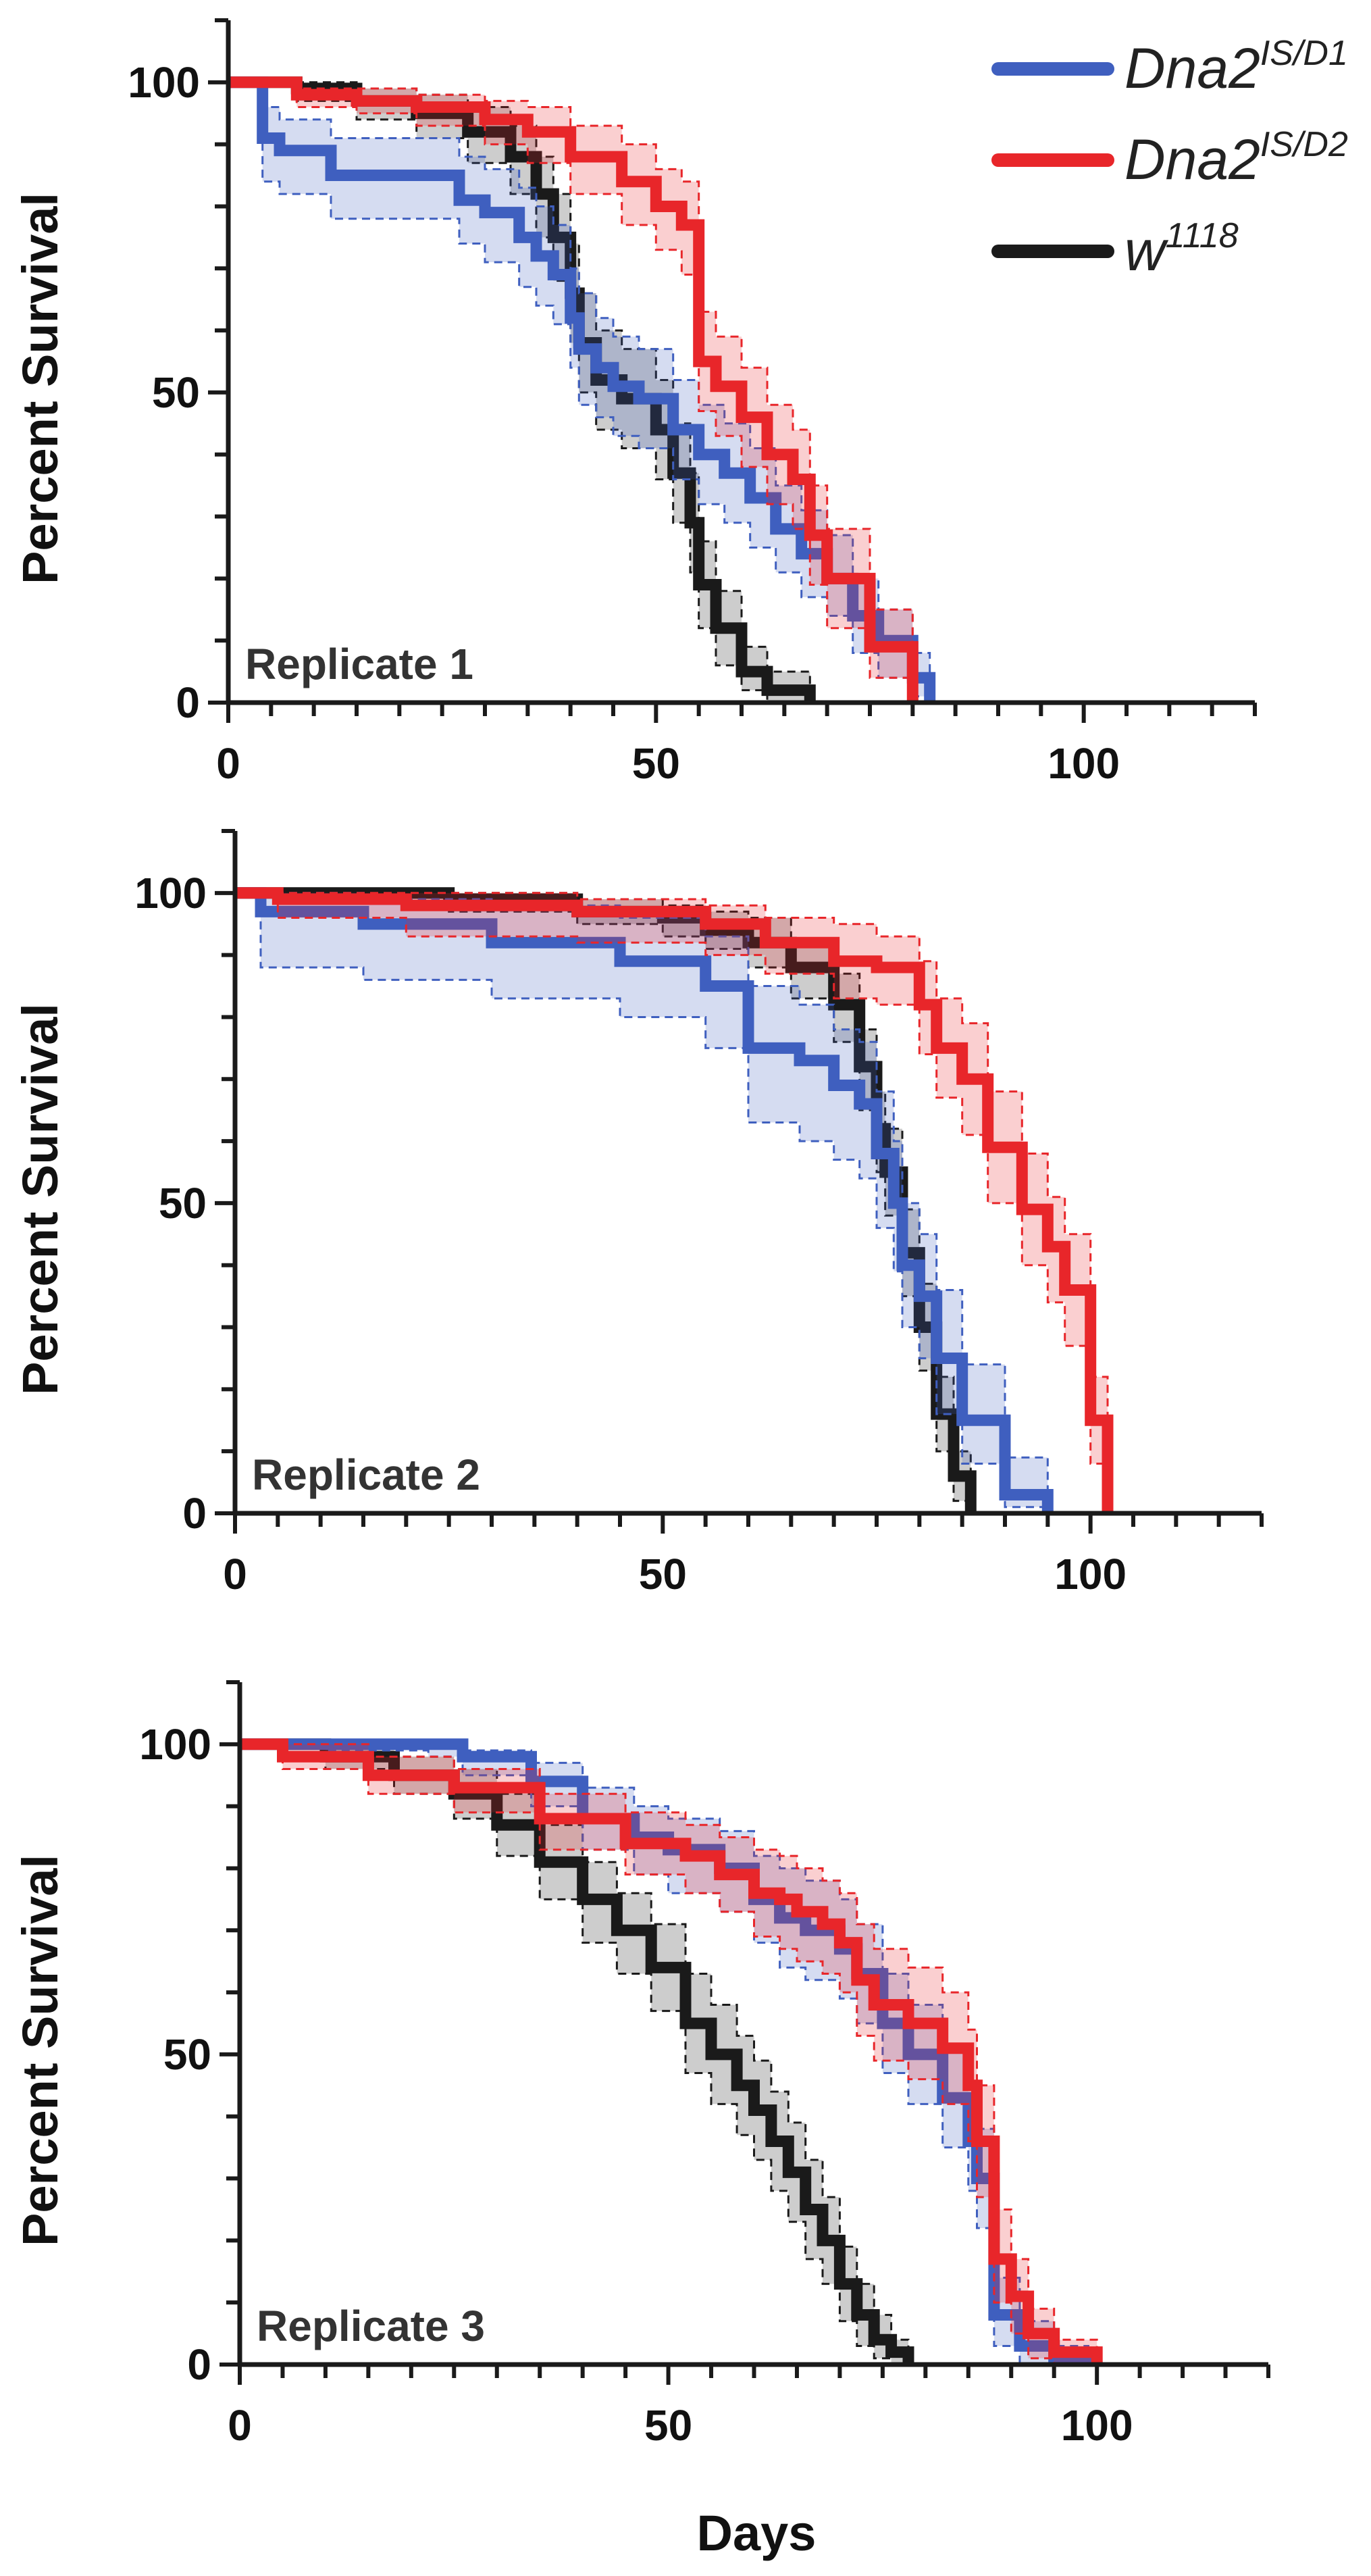 This screenshot has width=1371, height=2576. I want to click on legend-label: Dna2IS/D2, so click(1236, 158).